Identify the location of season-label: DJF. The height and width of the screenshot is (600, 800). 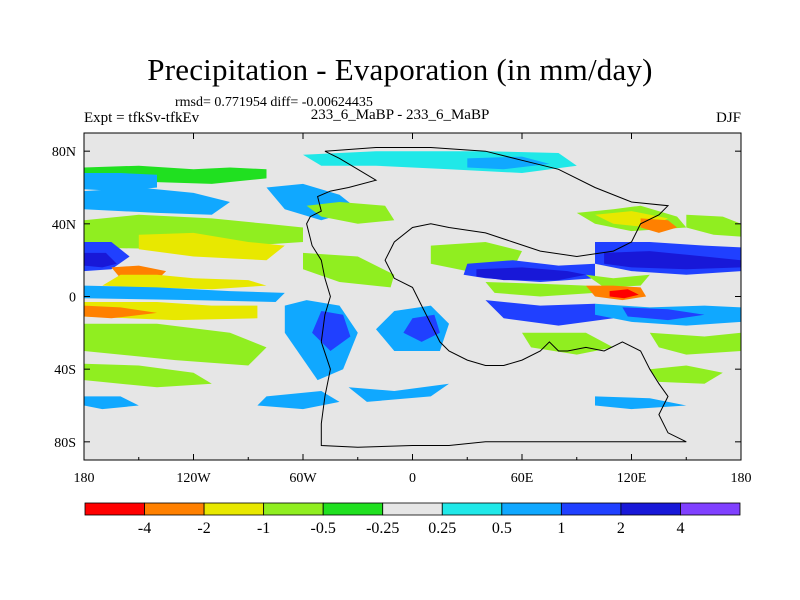
(728, 118).